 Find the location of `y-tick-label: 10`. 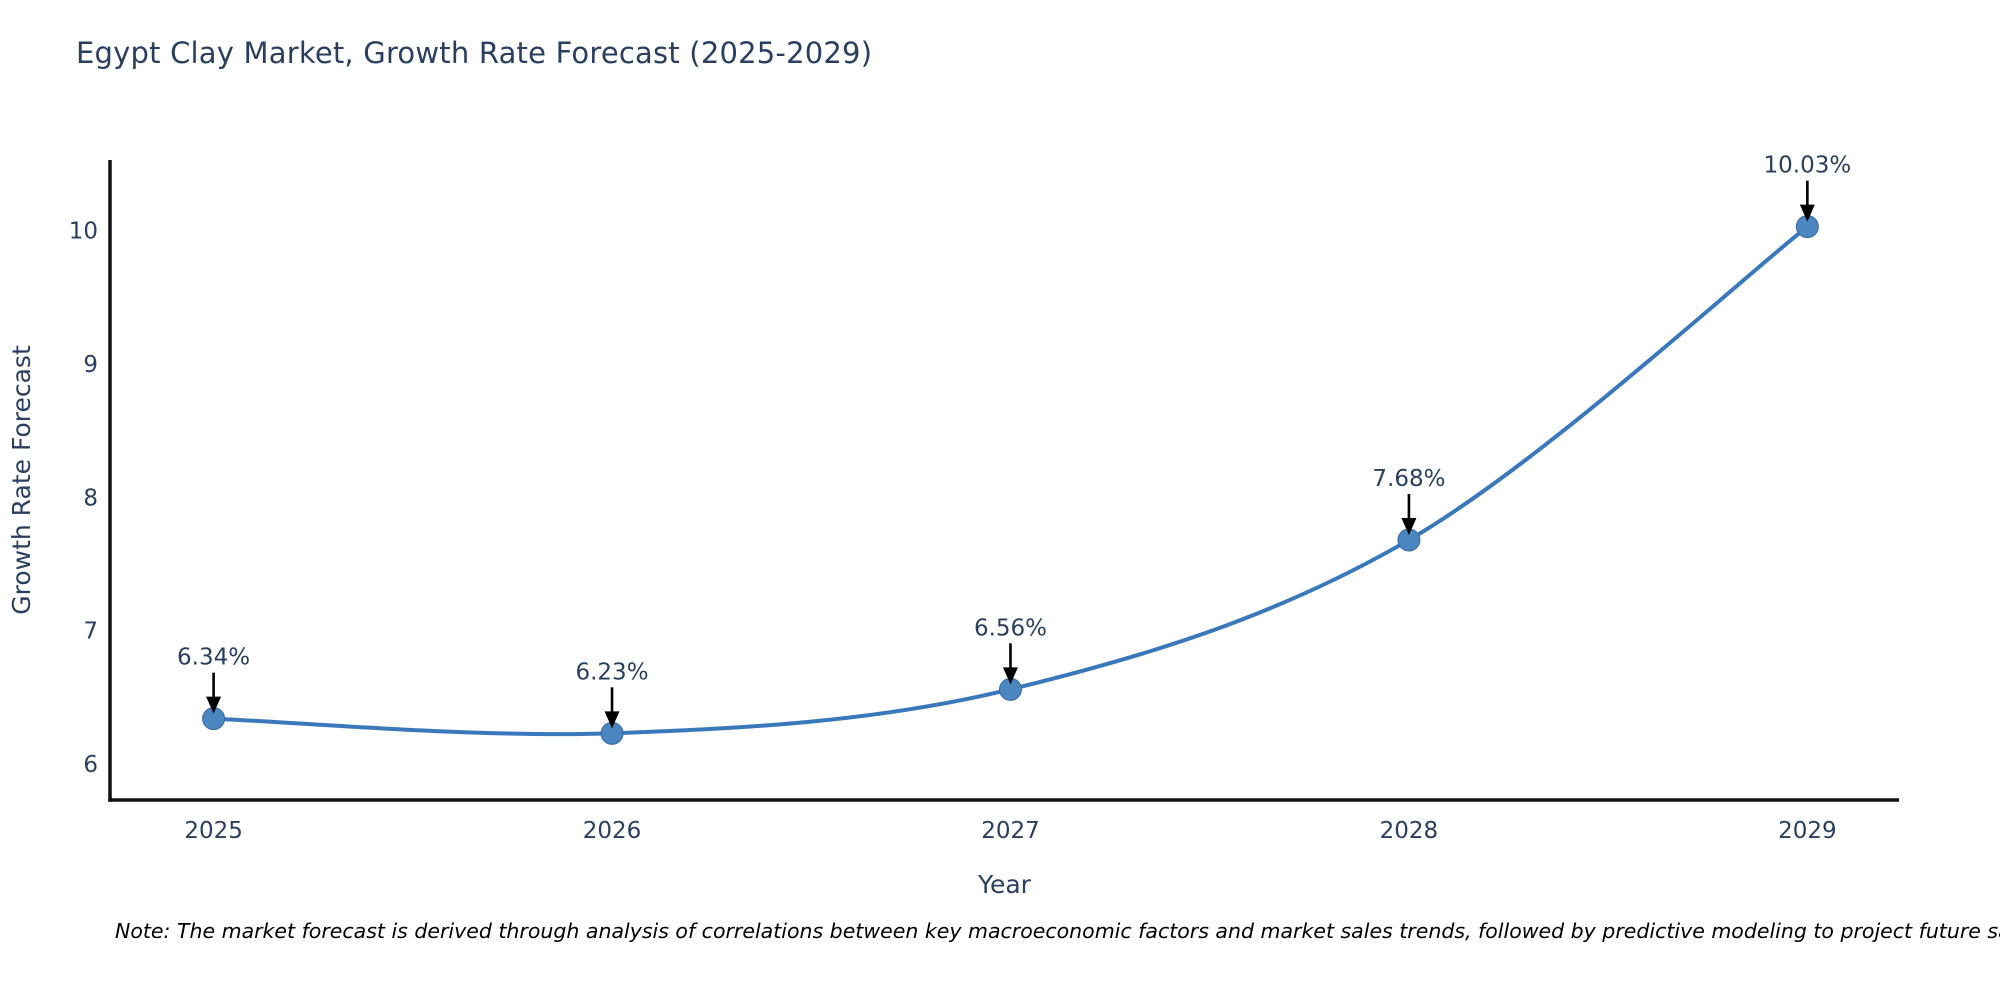

y-tick-label: 10 is located at coordinates (83, 232).